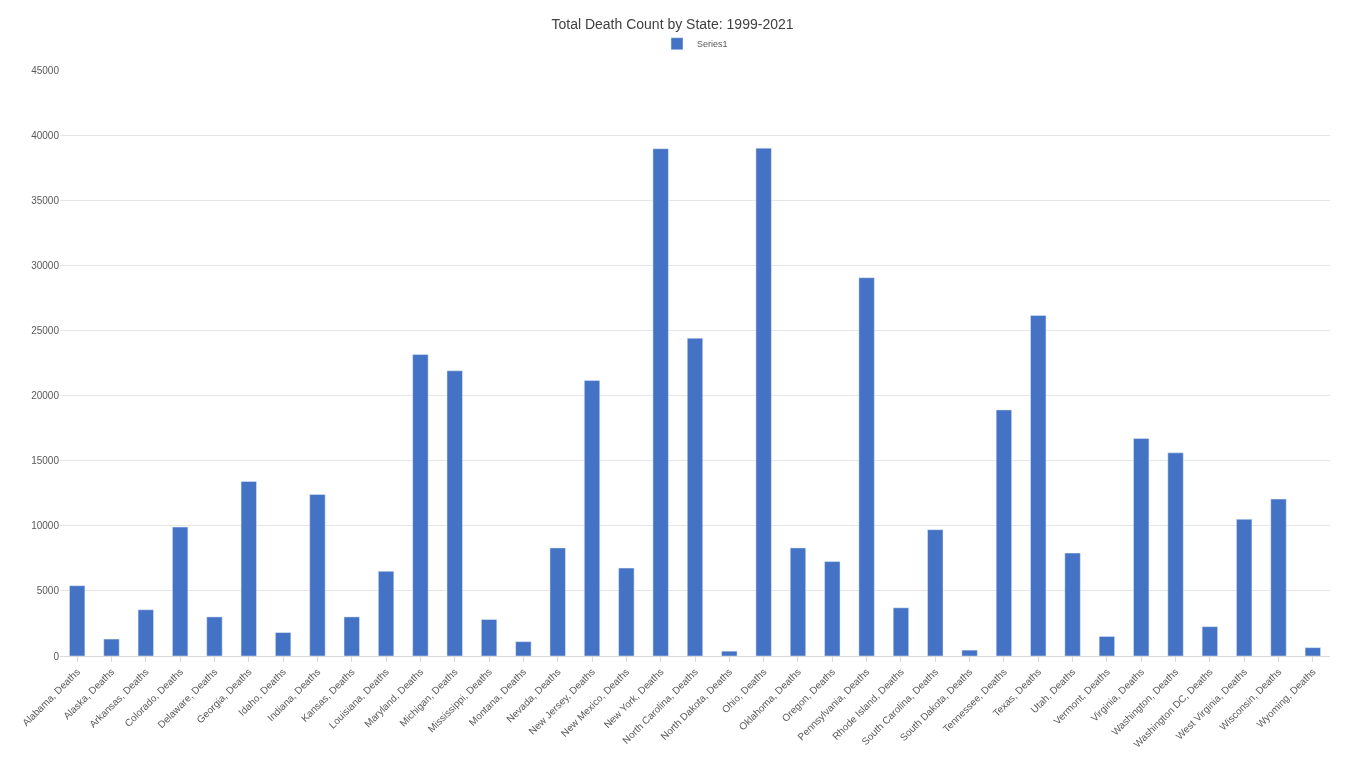  What do you see at coordinates (45, 330) in the screenshot?
I see `y-tick-label: 25000` at bounding box center [45, 330].